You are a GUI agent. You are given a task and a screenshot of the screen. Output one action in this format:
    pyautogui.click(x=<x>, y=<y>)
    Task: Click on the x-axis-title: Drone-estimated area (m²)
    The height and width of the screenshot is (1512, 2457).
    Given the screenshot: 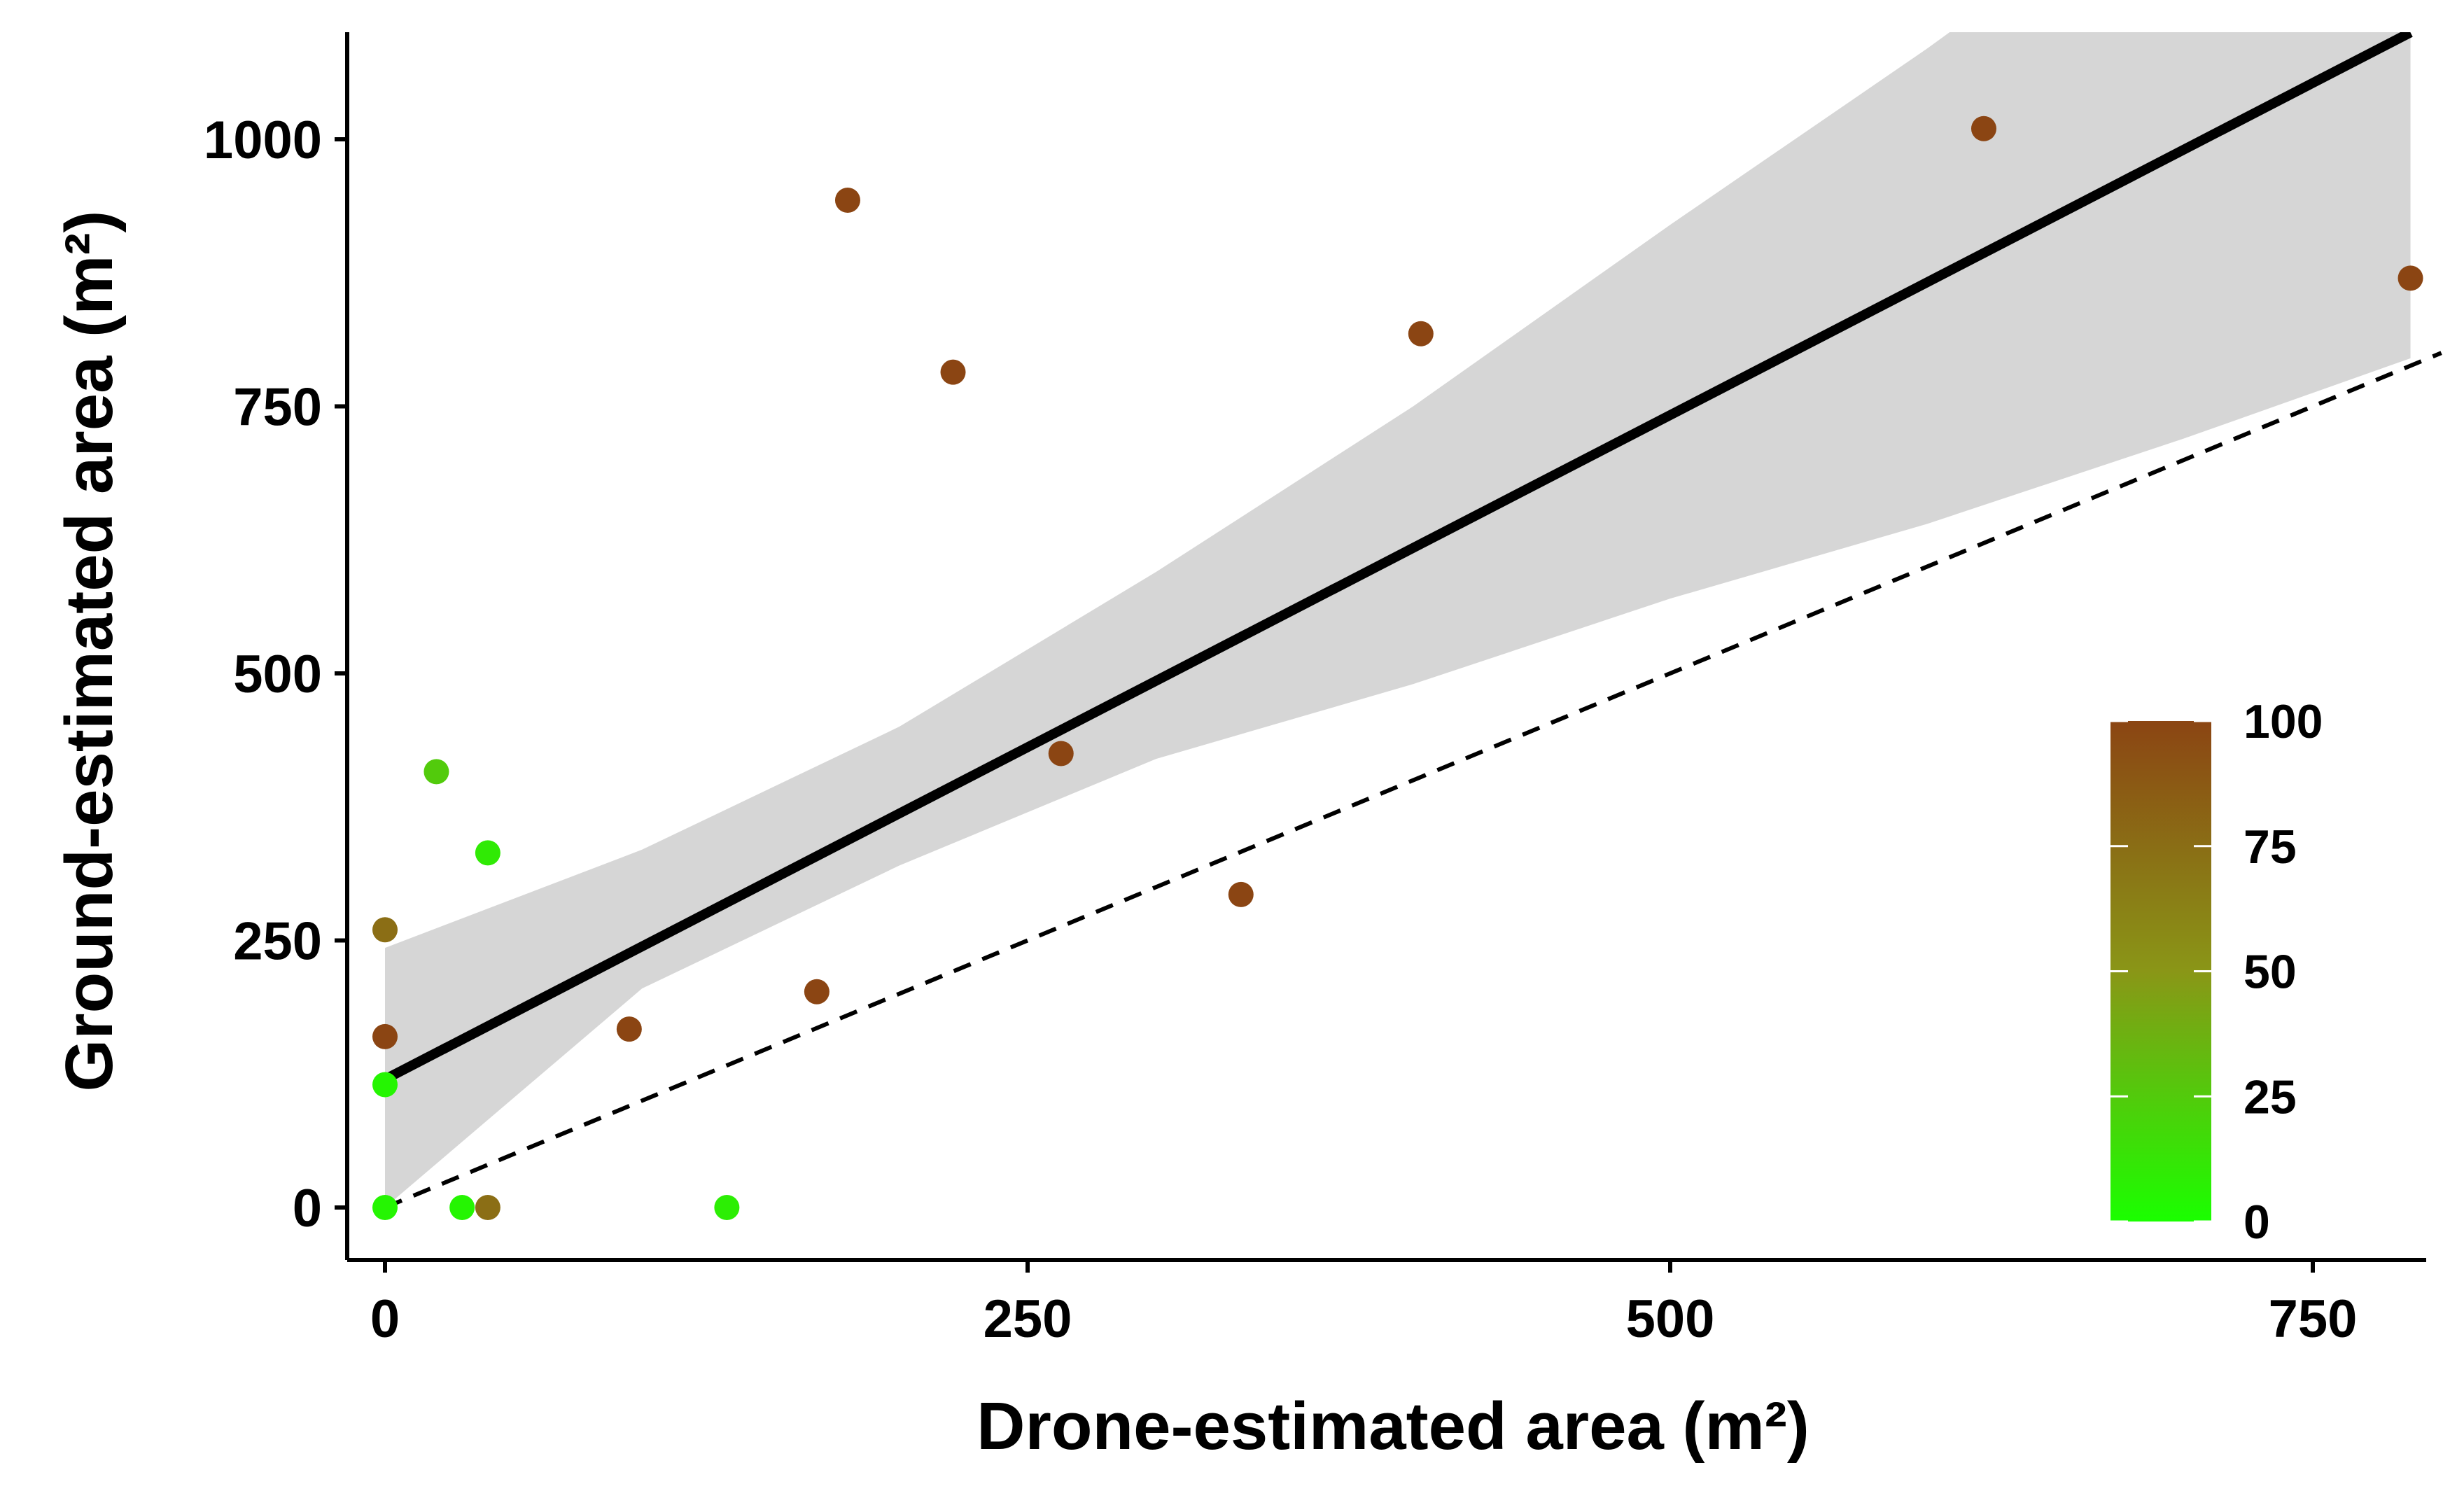 What is the action you would take?
    pyautogui.click(x=1392, y=1426)
    